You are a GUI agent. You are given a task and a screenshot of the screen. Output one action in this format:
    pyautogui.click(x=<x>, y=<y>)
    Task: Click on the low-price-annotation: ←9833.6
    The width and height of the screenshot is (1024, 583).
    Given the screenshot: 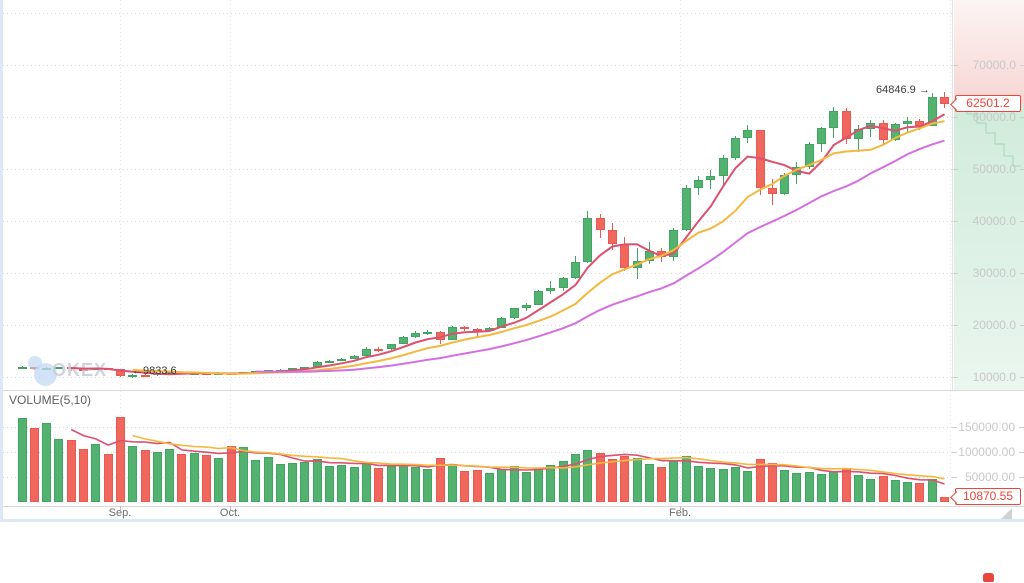 What is the action you would take?
    pyautogui.click(x=154, y=371)
    